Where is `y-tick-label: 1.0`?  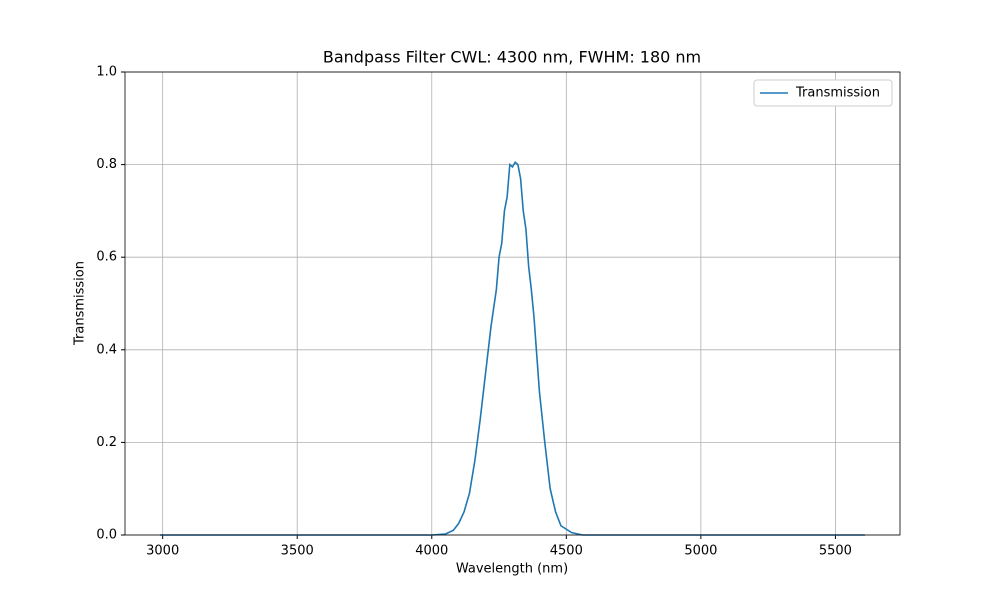
y-tick-label: 1.0 is located at coordinates (106, 72).